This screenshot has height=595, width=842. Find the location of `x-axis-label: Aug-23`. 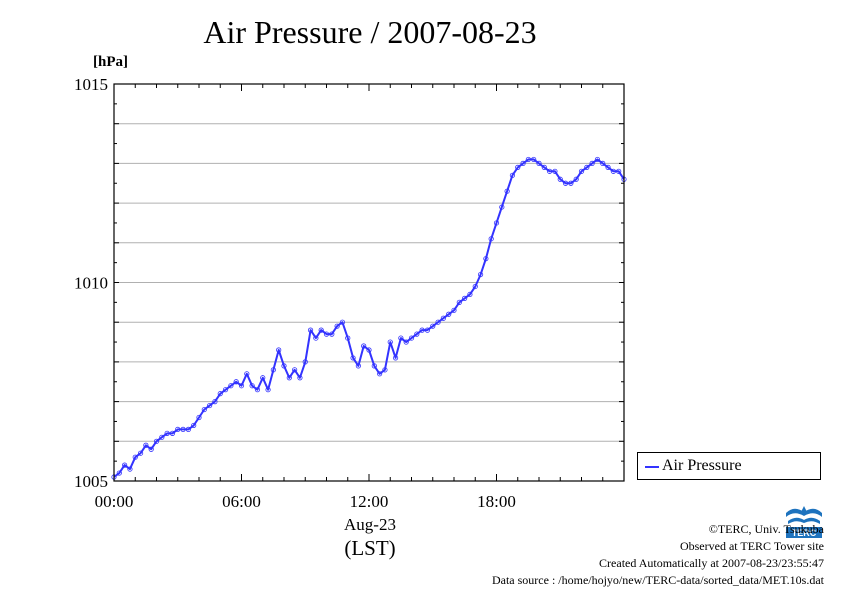

x-axis-label: Aug-23 is located at coordinates (370, 524).